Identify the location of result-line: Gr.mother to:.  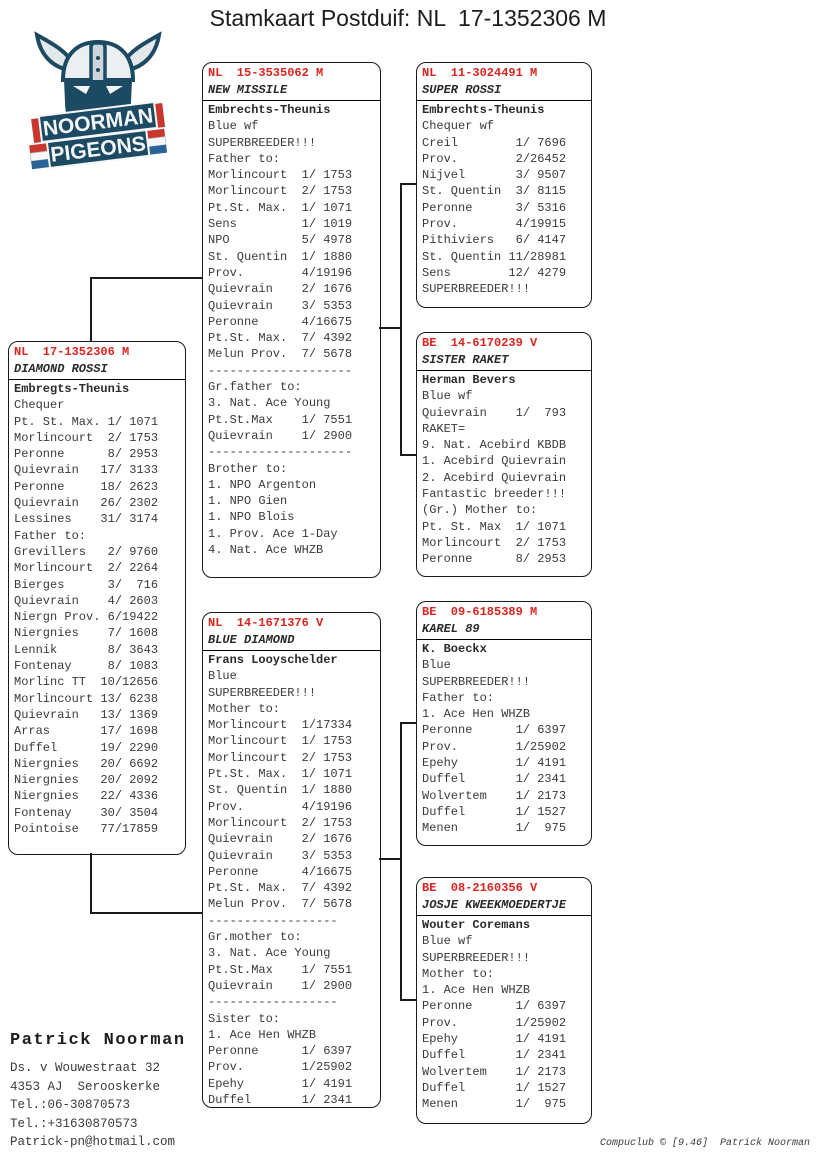
(255, 937).